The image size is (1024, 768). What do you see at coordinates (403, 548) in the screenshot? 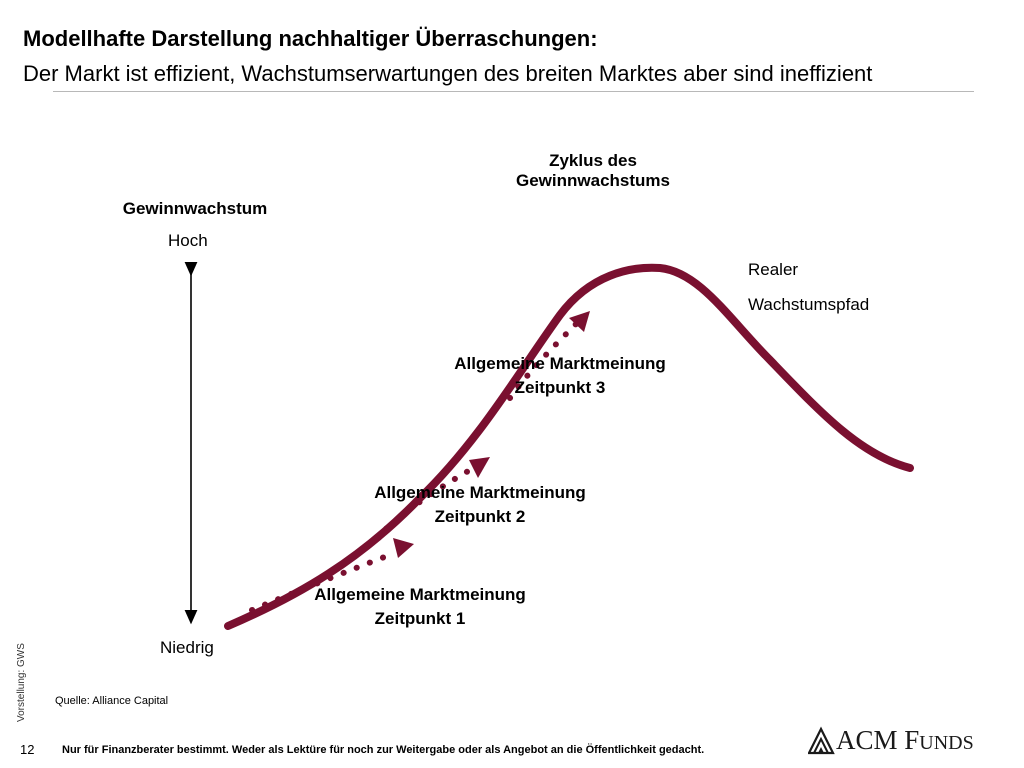
I see `market-opinion-1-arrowhead` at bounding box center [403, 548].